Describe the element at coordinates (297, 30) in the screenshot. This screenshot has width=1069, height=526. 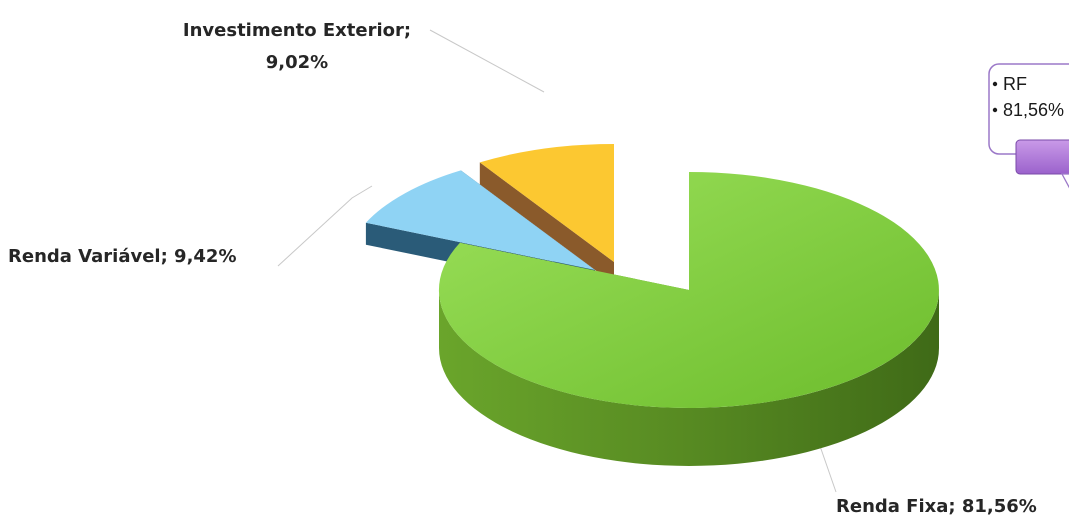
I see `data-label-investimento-exterior-line1: Investimento Exterior;` at that location.